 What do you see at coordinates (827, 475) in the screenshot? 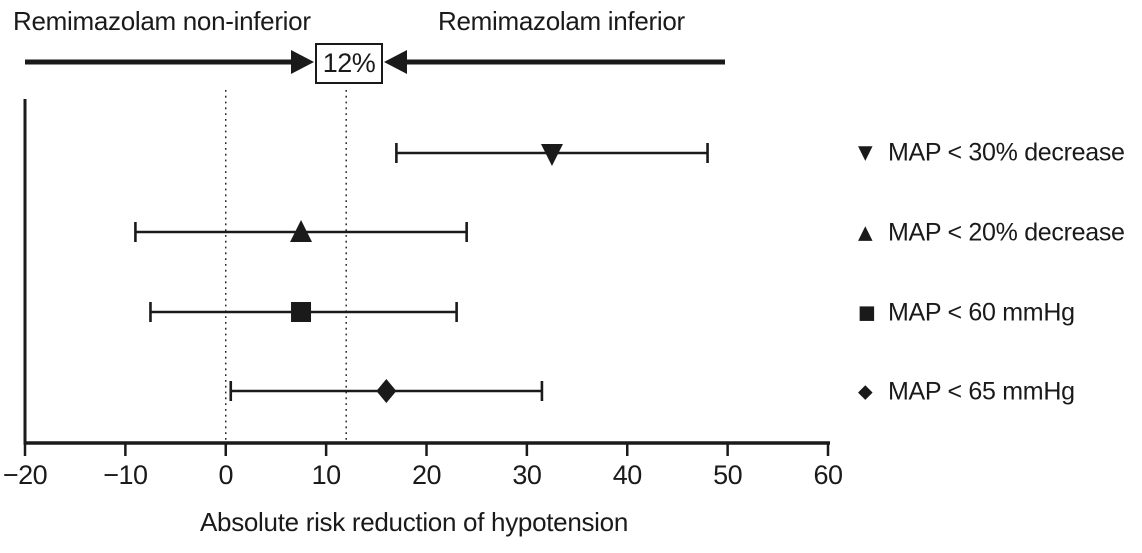
I see `x-tick-label: 60` at bounding box center [827, 475].